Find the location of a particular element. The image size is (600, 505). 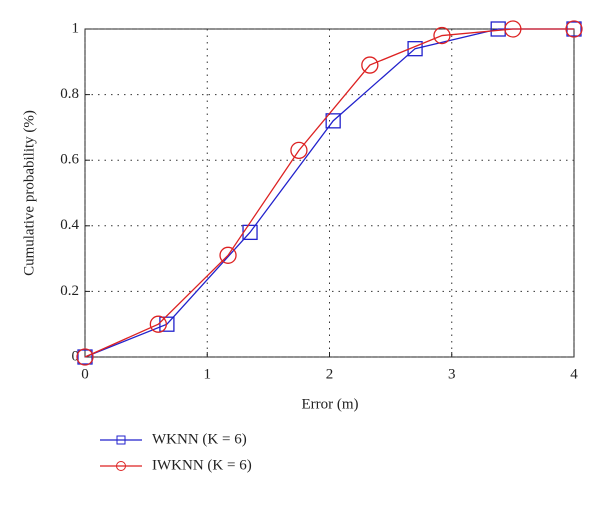

legend-label: IWKNN (K = 6) is located at coordinates (202, 465).